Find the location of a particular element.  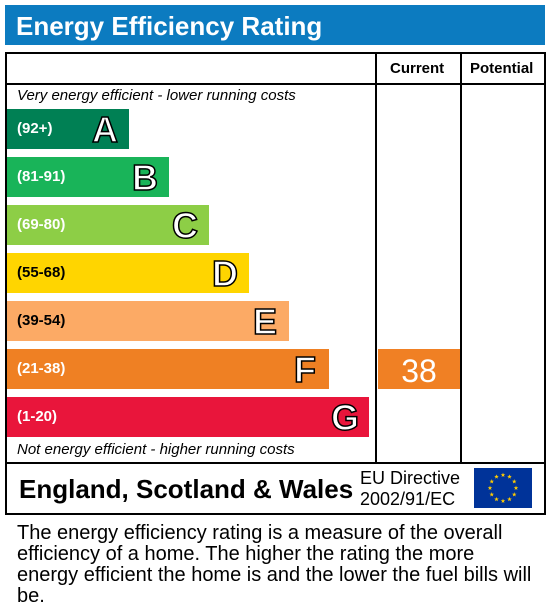

svg-text: E is located at coordinates (265, 321).